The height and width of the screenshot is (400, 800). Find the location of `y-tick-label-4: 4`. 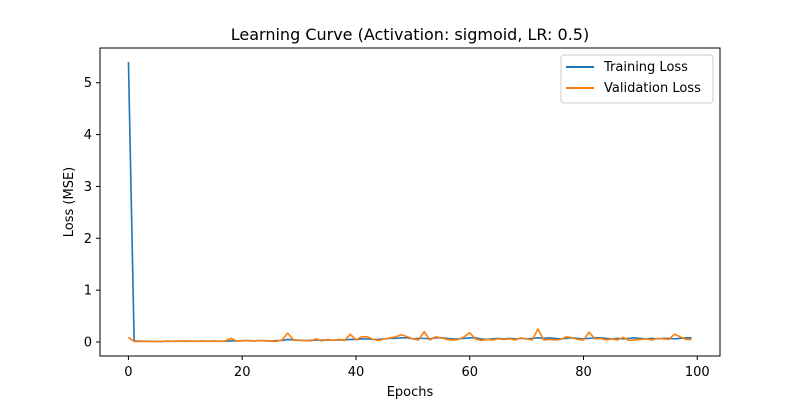

y-tick-label-4: 4 is located at coordinates (88, 135).